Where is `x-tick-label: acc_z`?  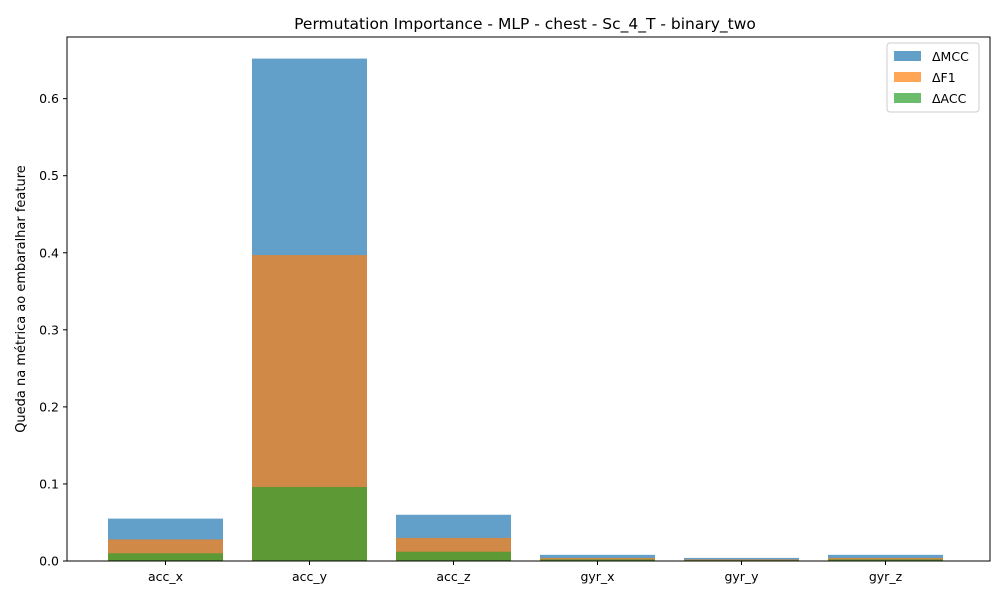 x-tick-label: acc_z is located at coordinates (453, 576).